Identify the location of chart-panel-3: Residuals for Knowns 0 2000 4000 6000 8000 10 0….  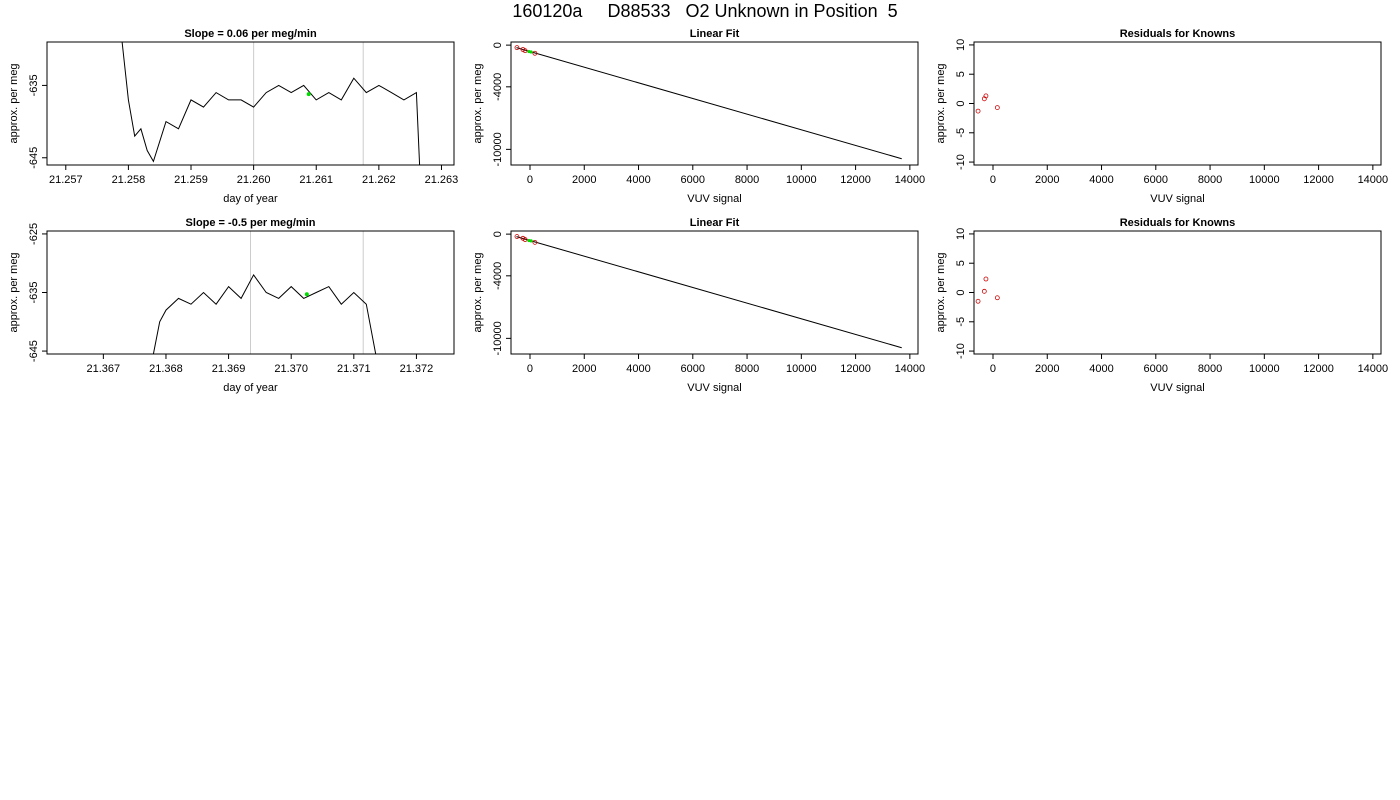
(1161, 116).